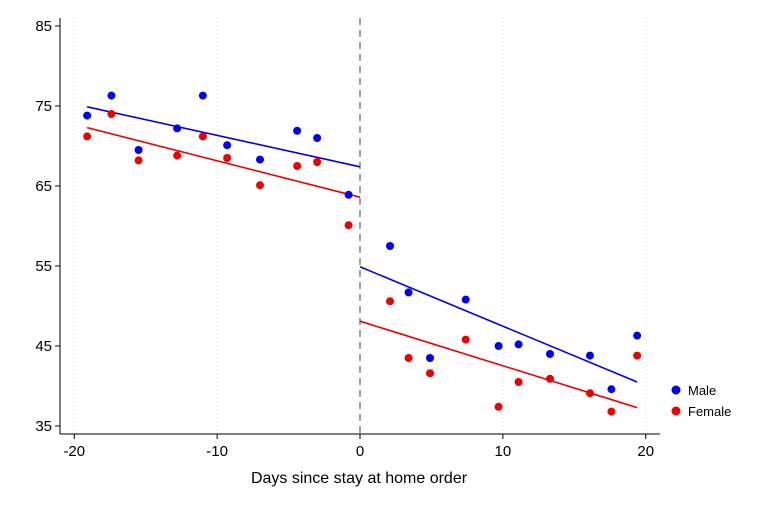 The width and height of the screenshot is (771, 514). Describe the element at coordinates (702, 390) in the screenshot. I see `male-legend-label: Male` at that location.